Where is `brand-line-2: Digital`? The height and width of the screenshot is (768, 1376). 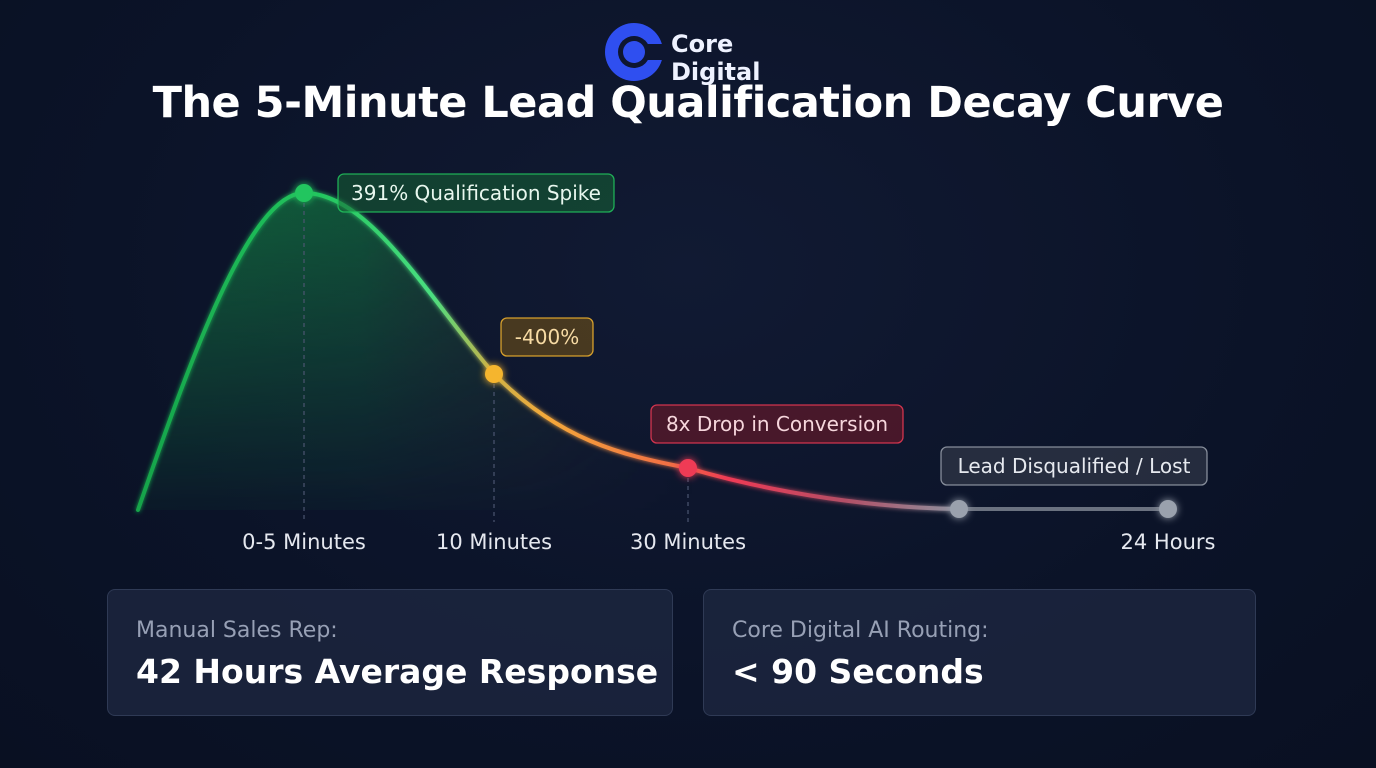
brand-line-2: Digital is located at coordinates (716, 72).